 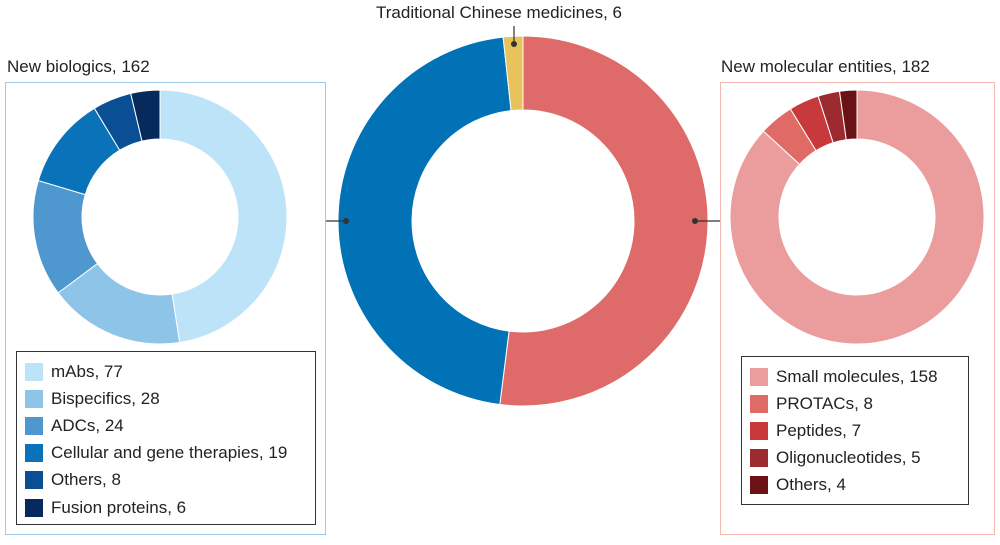 What do you see at coordinates (78, 66) in the screenshot?
I see `biologics-title: New biologics, 162` at bounding box center [78, 66].